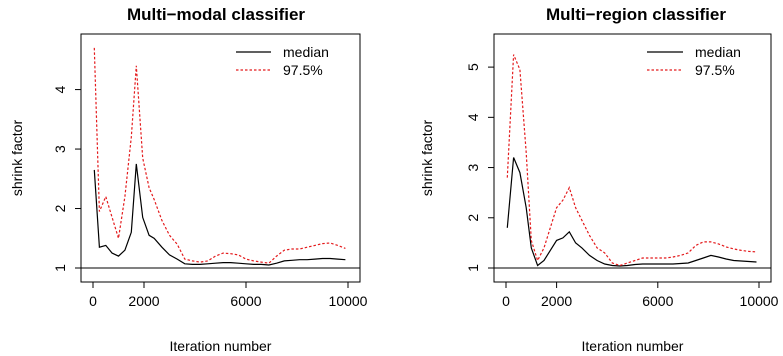 The width and height of the screenshot is (783, 356). Describe the element at coordinates (636, 14) in the screenshot. I see `chart-title: Multi−region classifier` at that location.